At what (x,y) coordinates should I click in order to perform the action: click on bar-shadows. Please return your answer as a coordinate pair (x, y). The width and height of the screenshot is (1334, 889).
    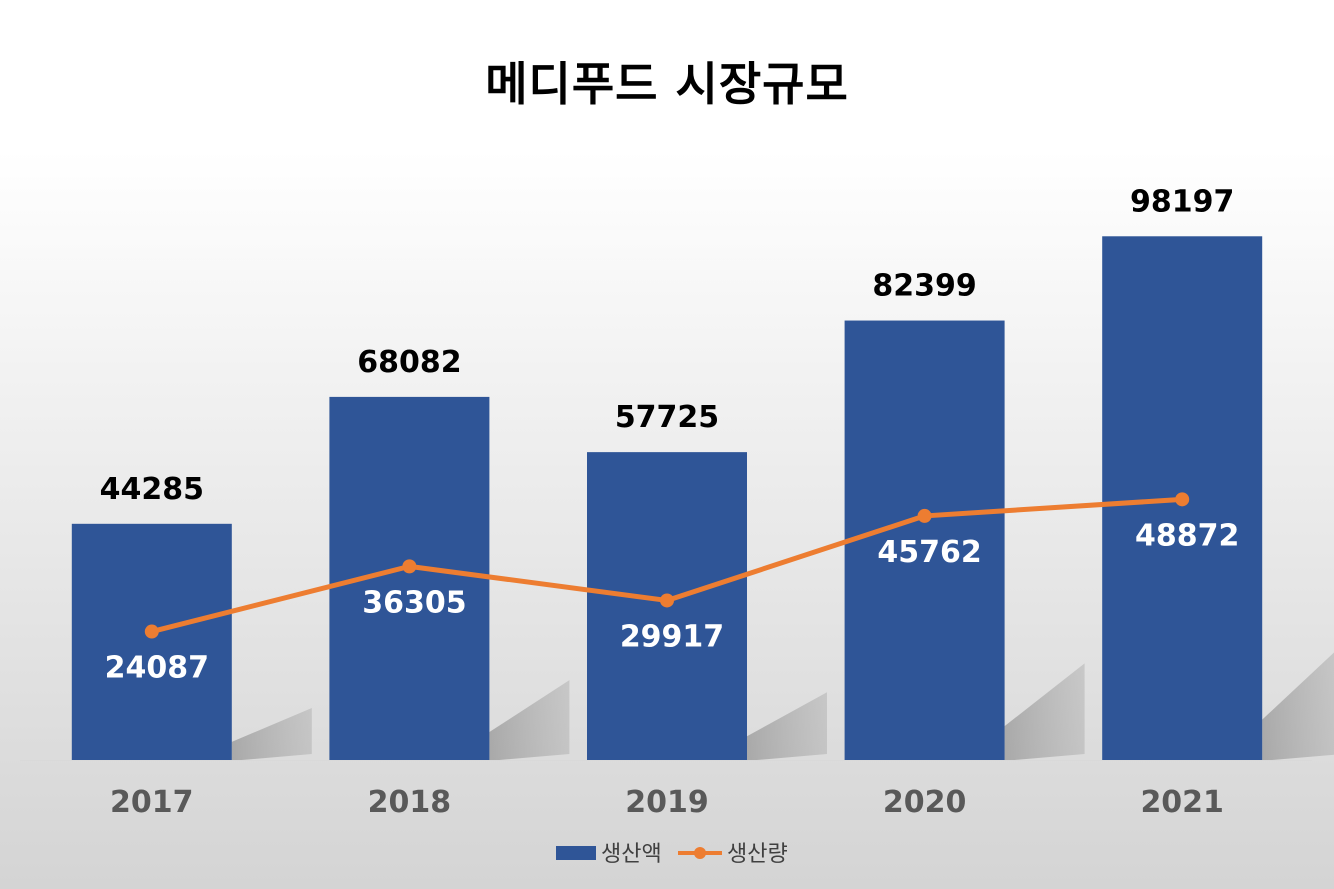
    Looking at the image, I should click on (782, 706).